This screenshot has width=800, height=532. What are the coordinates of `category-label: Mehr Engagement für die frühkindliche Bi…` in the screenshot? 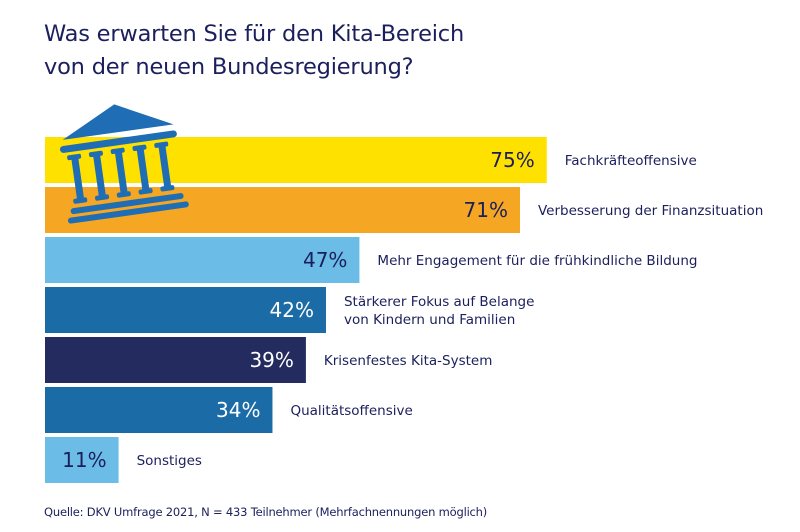 It's located at (537, 261).